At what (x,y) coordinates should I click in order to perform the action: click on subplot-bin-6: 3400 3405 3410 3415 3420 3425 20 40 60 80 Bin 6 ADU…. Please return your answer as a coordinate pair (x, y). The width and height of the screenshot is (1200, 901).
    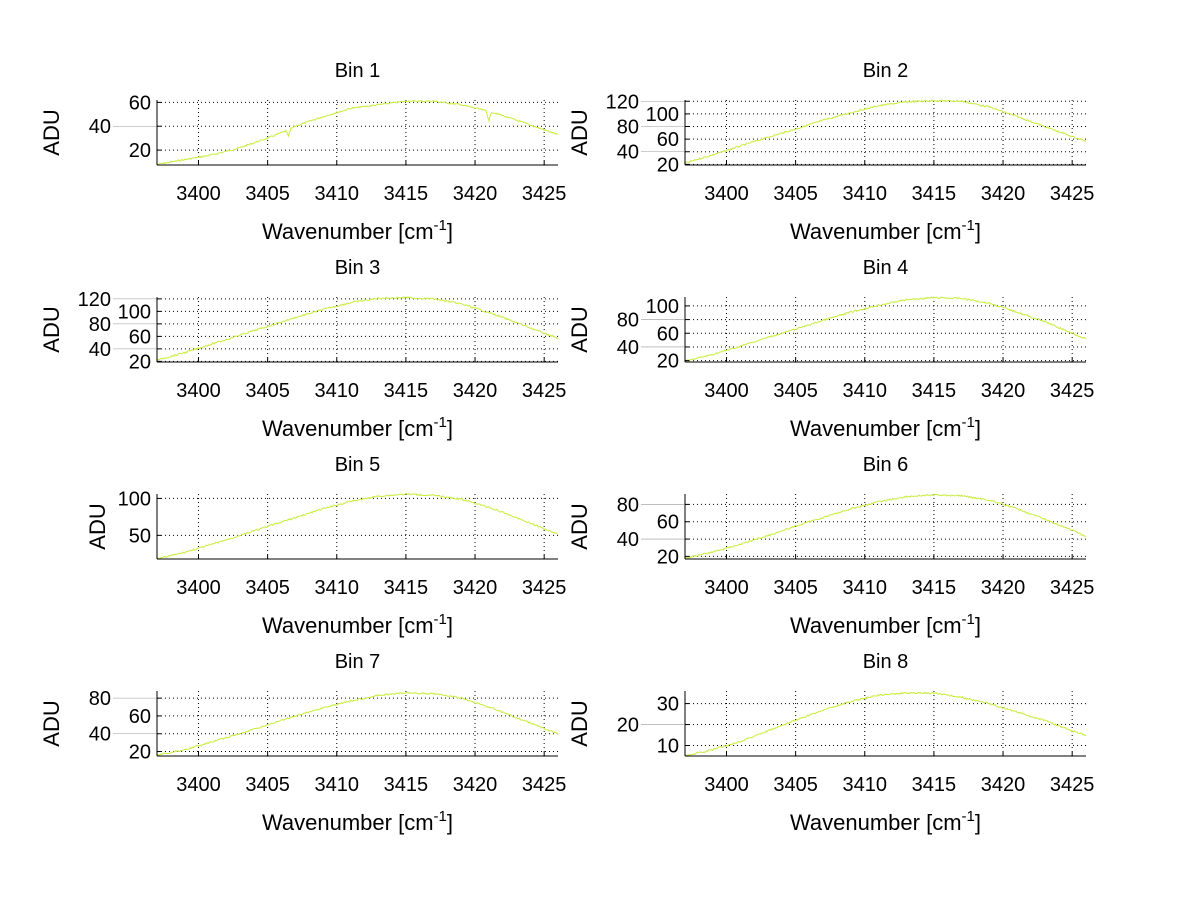
    Looking at the image, I should click on (830, 546).